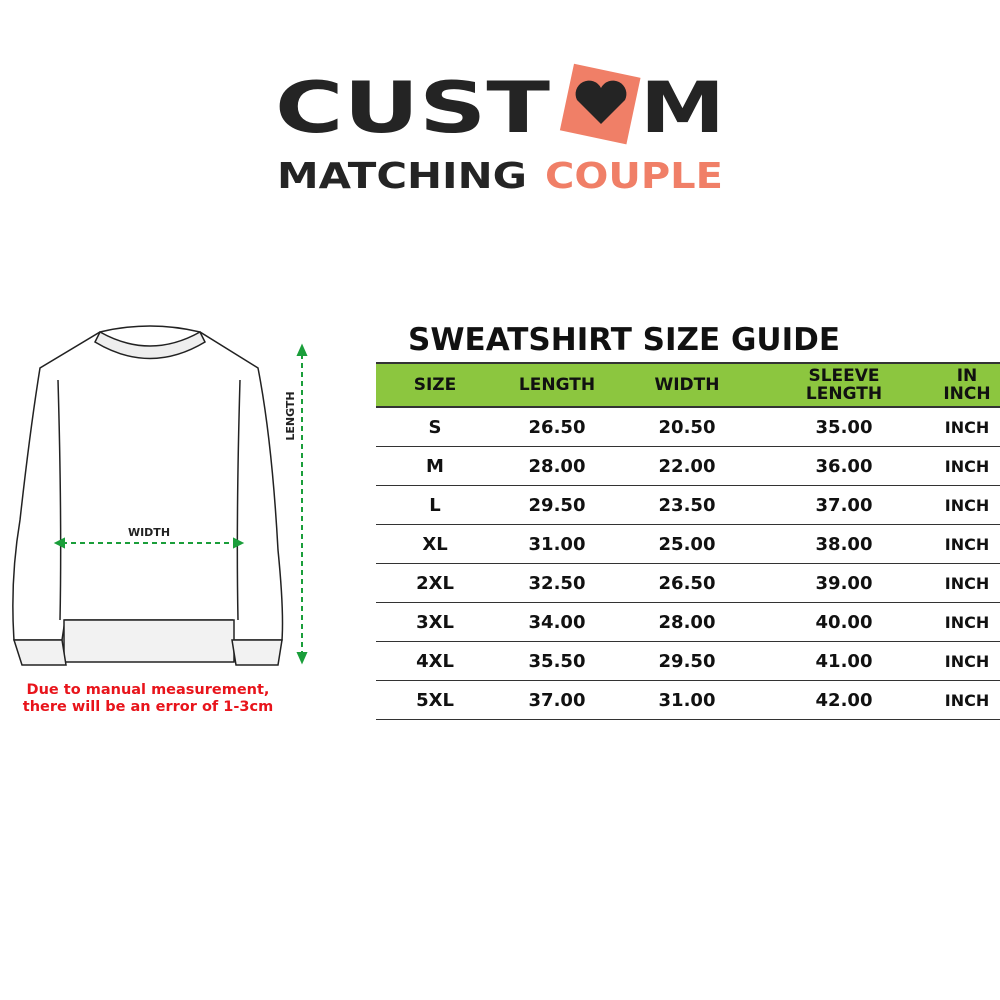 The width and height of the screenshot is (1000, 1000). What do you see at coordinates (844, 622) in the screenshot?
I see `table-cell: 40.00` at bounding box center [844, 622].